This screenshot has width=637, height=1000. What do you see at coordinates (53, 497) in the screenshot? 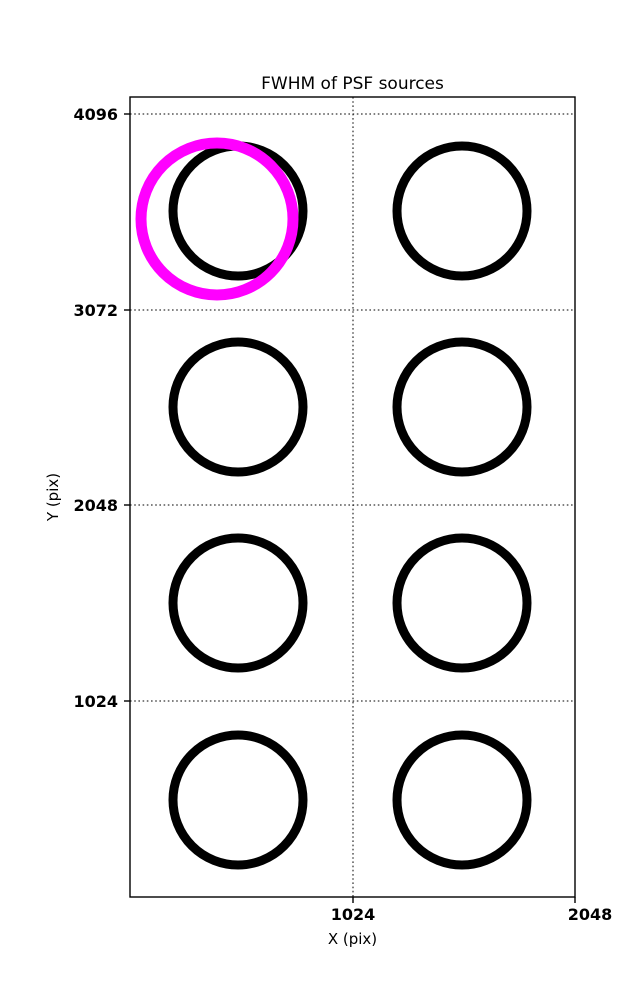
I see `y-axis-label: Y (pix)` at bounding box center [53, 497].